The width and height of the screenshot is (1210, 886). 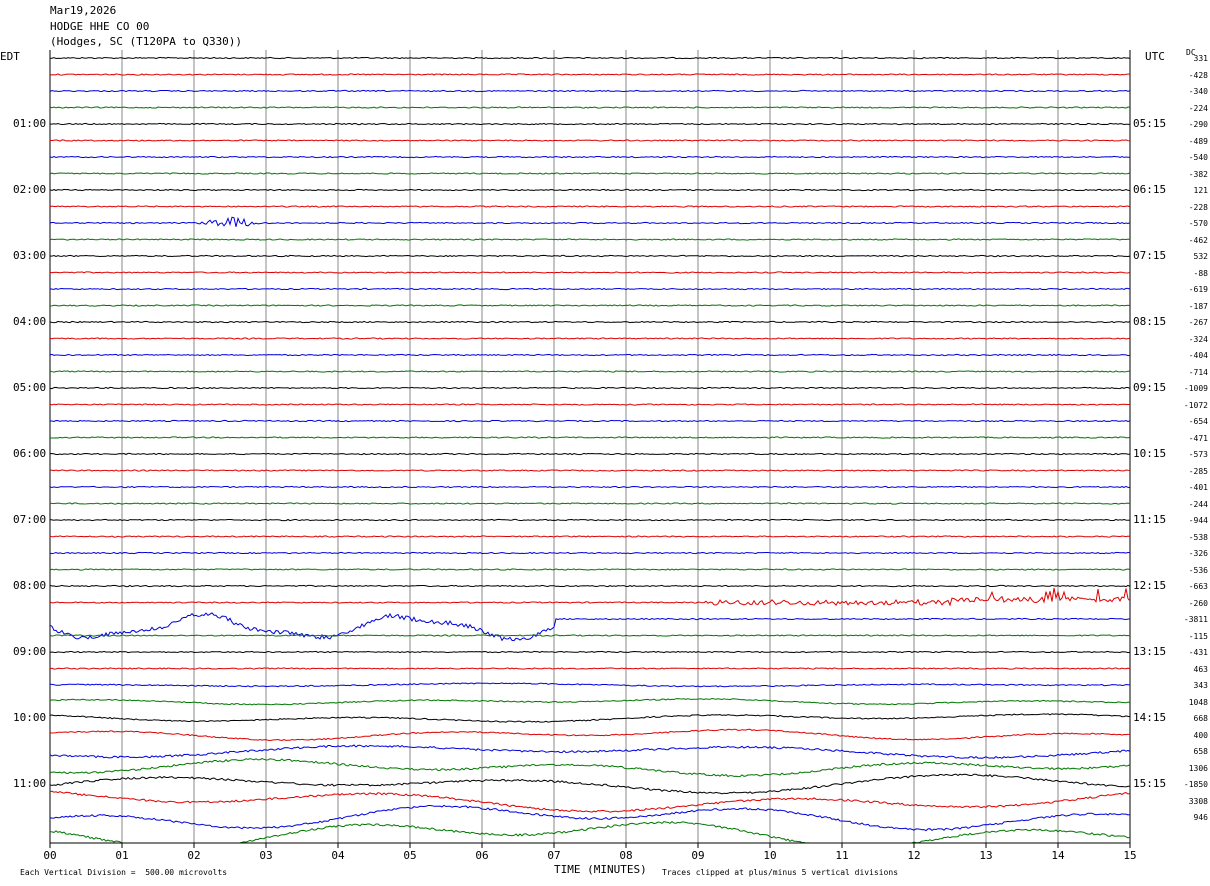 I want to click on right-hour-label: 09:15, so click(x=1150, y=387).